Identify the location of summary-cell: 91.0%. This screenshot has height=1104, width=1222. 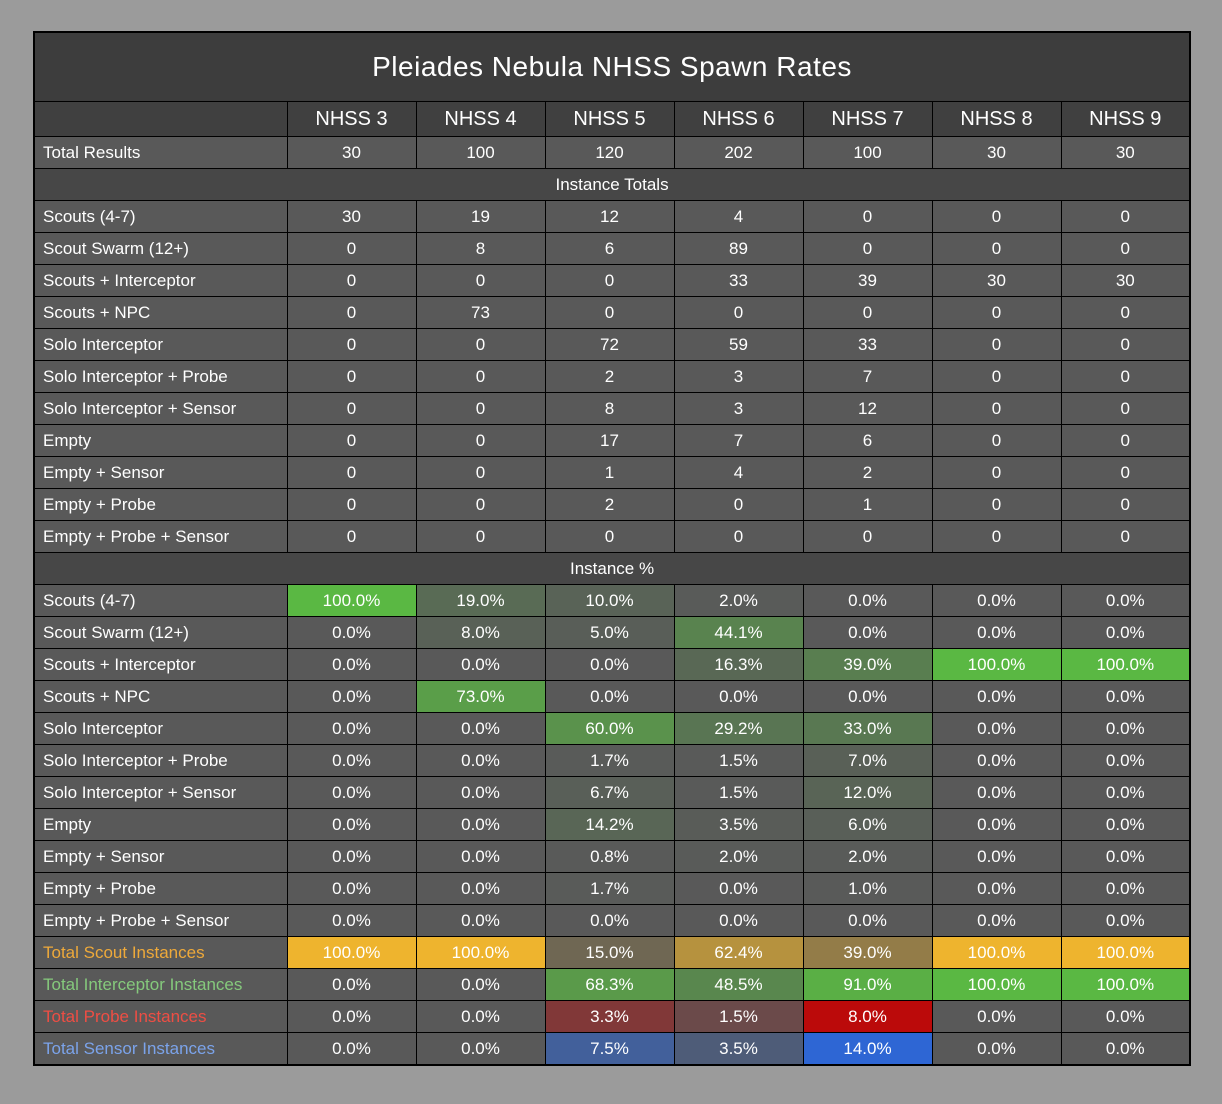
(867, 984).